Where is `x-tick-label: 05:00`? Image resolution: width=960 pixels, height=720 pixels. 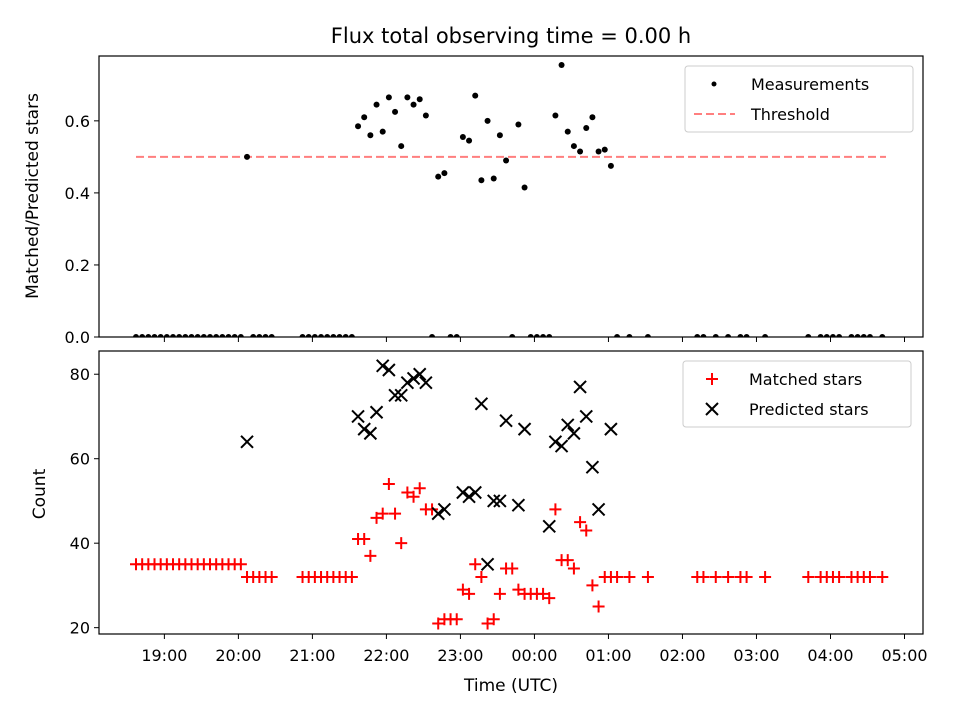 x-tick-label: 05:00 is located at coordinates (904, 655).